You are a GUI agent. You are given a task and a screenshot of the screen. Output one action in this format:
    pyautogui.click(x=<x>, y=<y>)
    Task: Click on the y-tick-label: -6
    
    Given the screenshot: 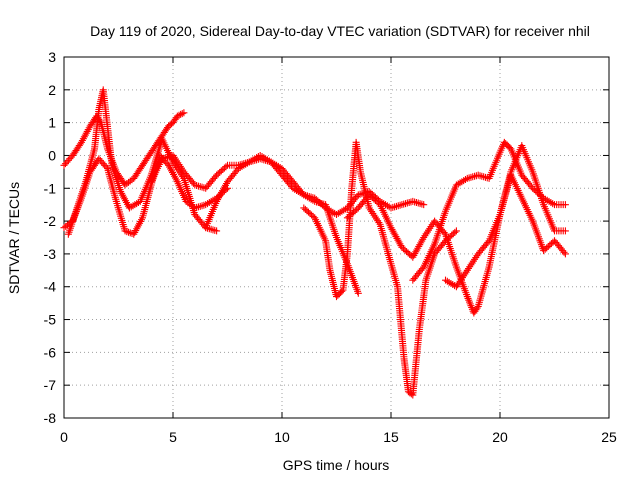 What is the action you would take?
    pyautogui.click(x=50, y=352)
    